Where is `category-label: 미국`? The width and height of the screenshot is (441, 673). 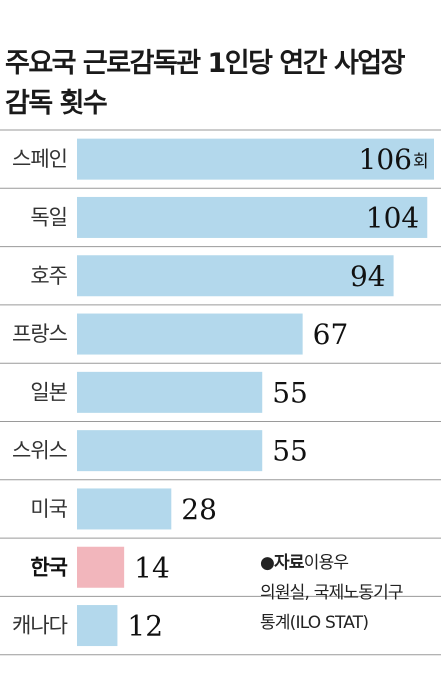 category-label: 미국 is located at coordinates (48, 509).